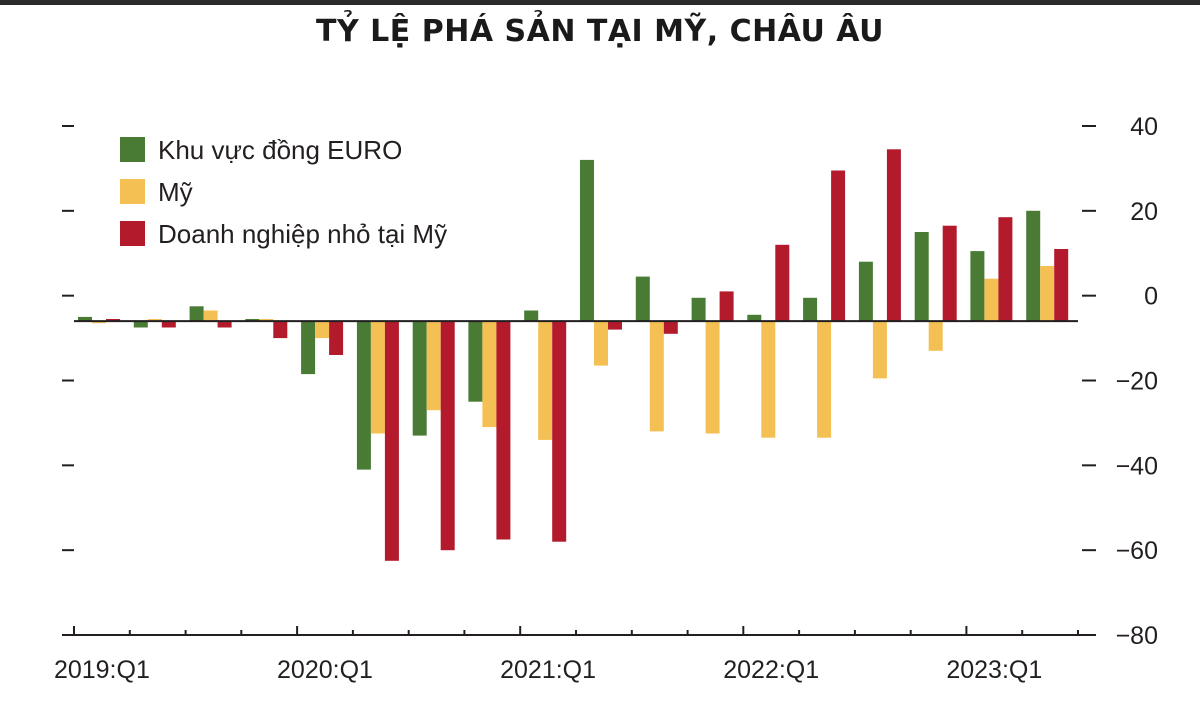 The image size is (1200, 713). Describe the element at coordinates (391, 441) in the screenshot. I see `bar-3-2020-Q2` at that location.